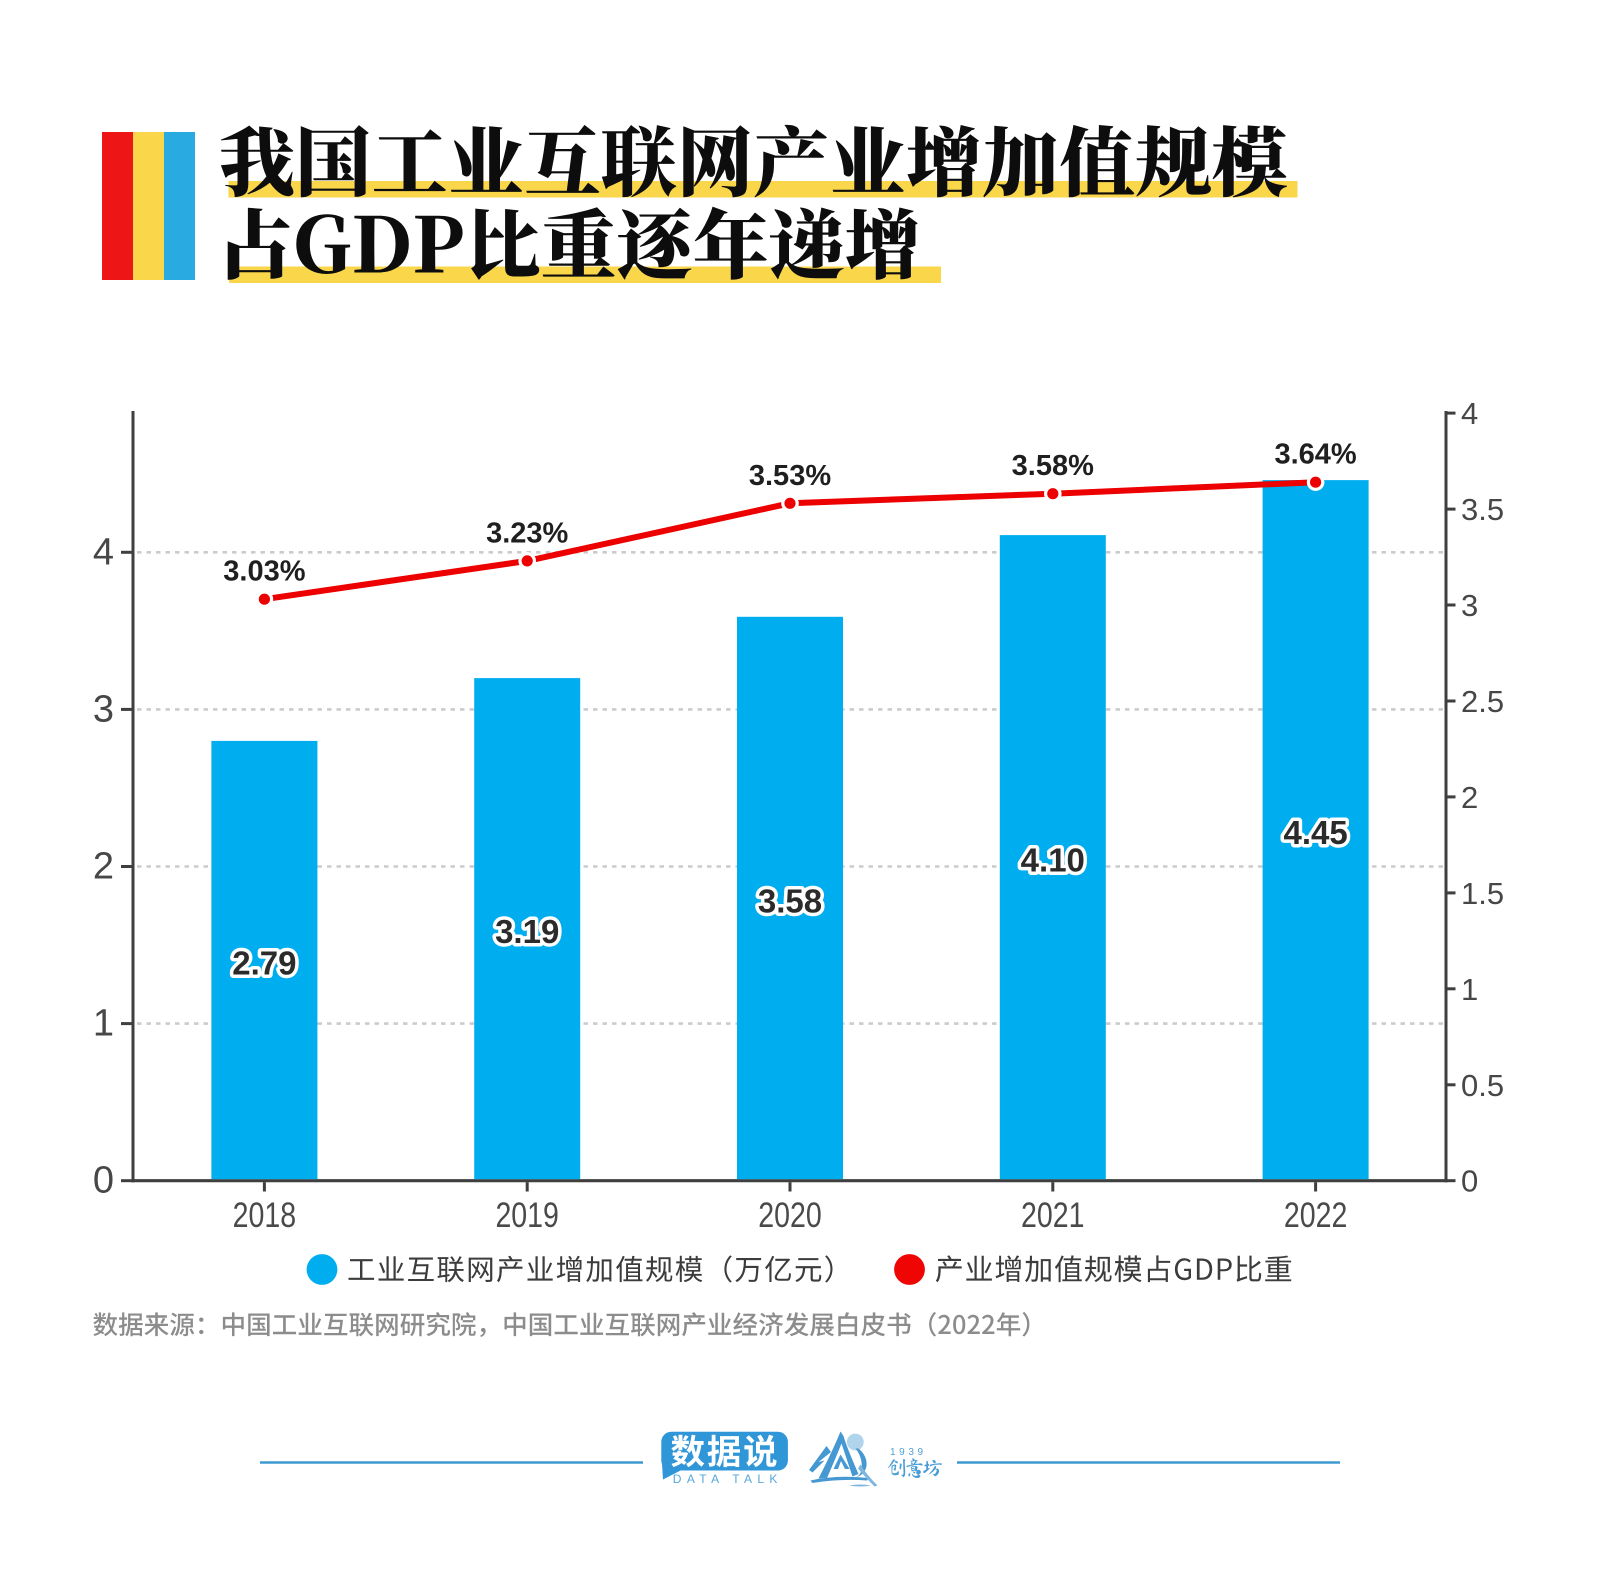 Image resolution: width=1600 pixels, height=1574 pixels. Describe the element at coordinates (1315, 455) in the screenshot. I see `svg-text: 3.64%` at that location.